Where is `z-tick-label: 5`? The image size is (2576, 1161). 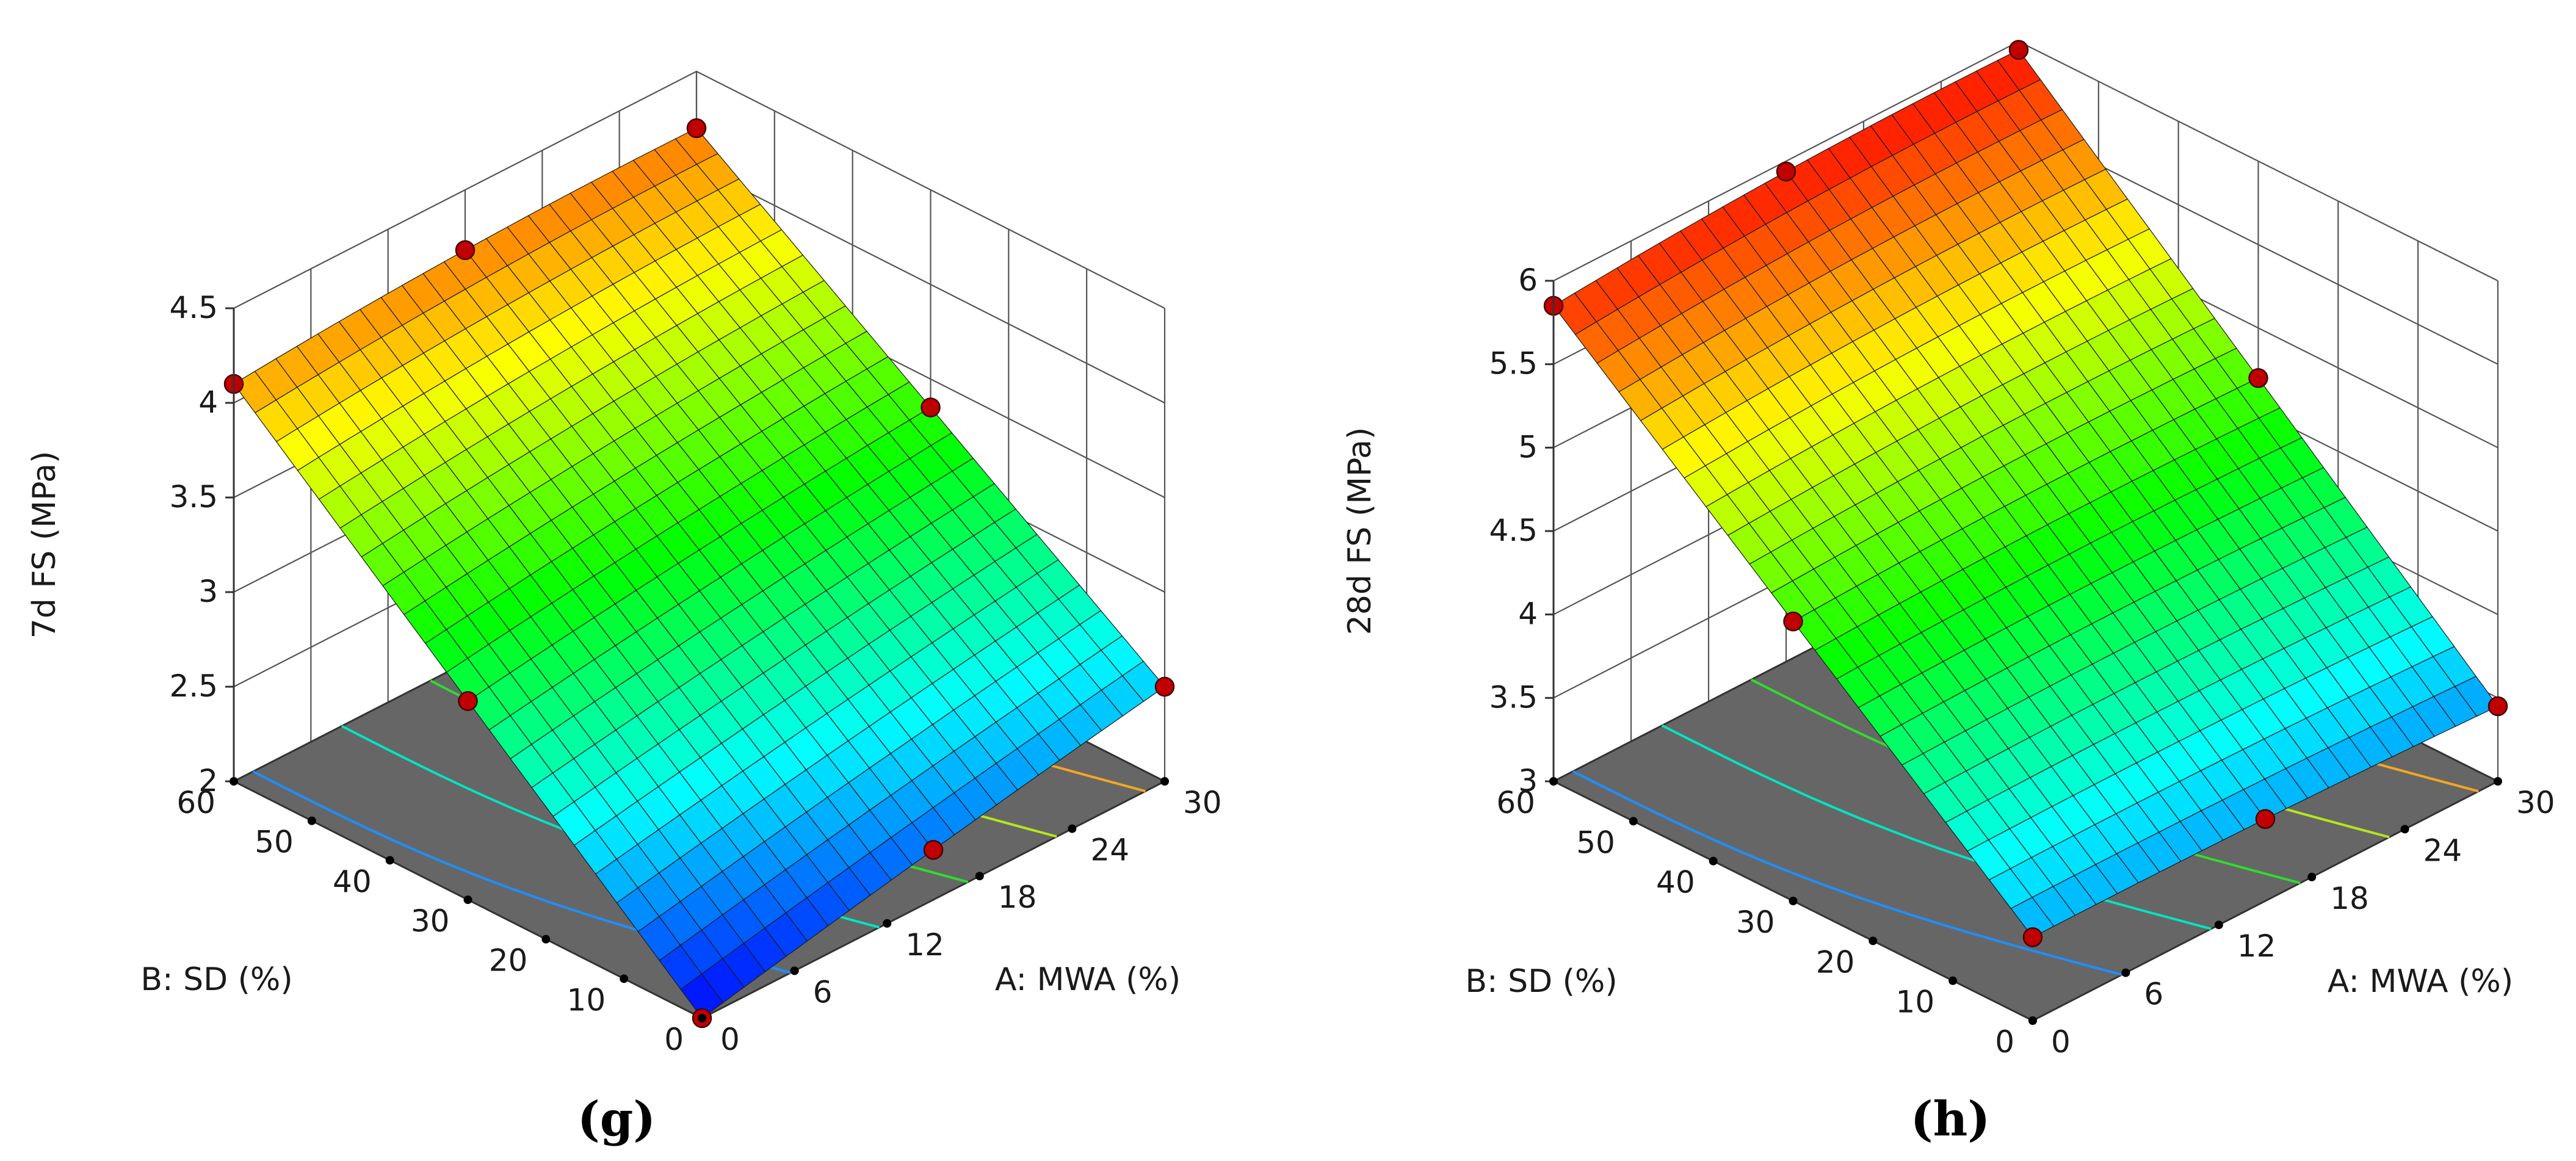
z-tick-label: 5 is located at coordinates (1528, 447).